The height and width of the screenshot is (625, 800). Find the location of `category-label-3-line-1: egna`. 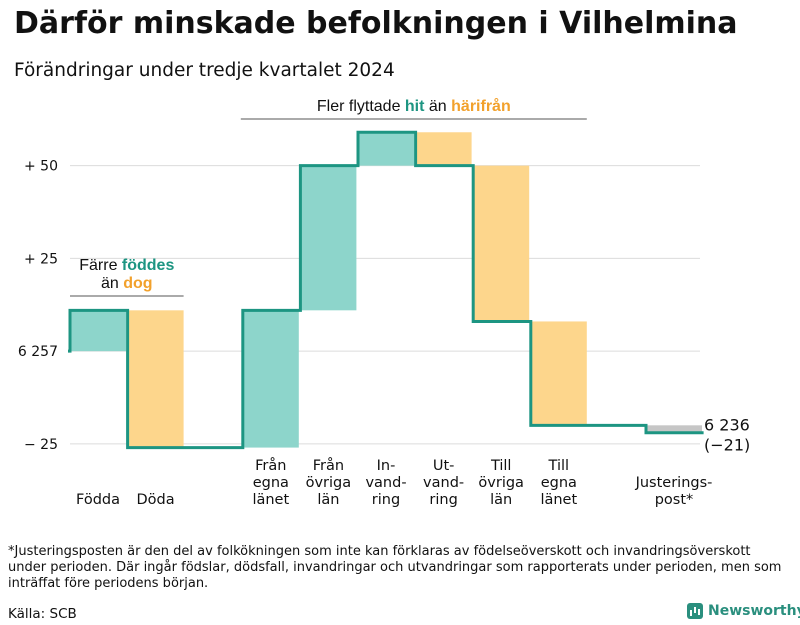

category-label-3-line-1: egna is located at coordinates (270, 483).